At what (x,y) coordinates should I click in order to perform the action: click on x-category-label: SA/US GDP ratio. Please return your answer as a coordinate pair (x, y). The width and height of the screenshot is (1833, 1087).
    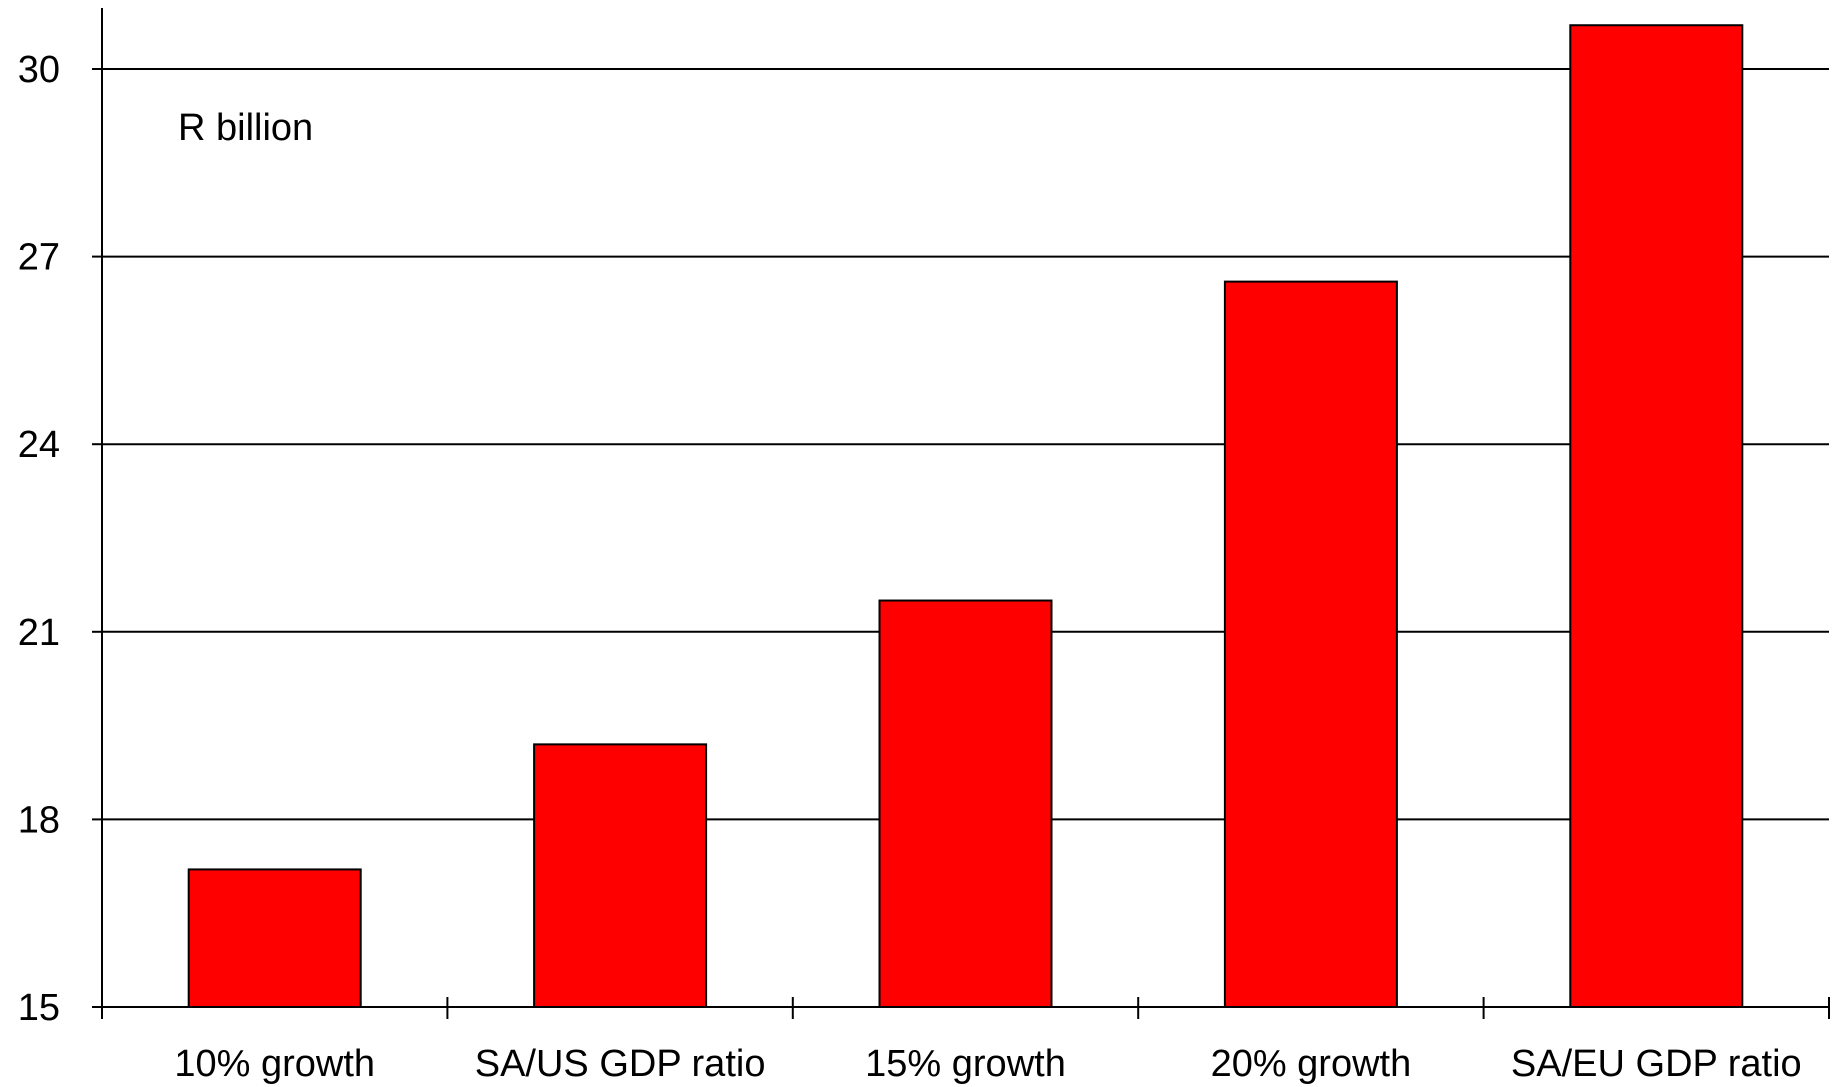
    Looking at the image, I should click on (620, 1064).